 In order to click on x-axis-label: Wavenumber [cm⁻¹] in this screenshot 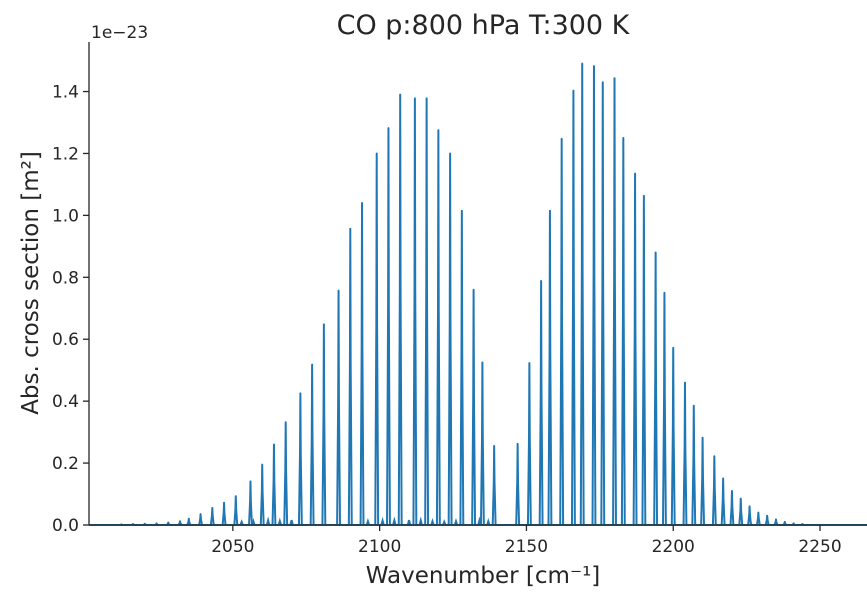, I will do `click(483, 576)`.